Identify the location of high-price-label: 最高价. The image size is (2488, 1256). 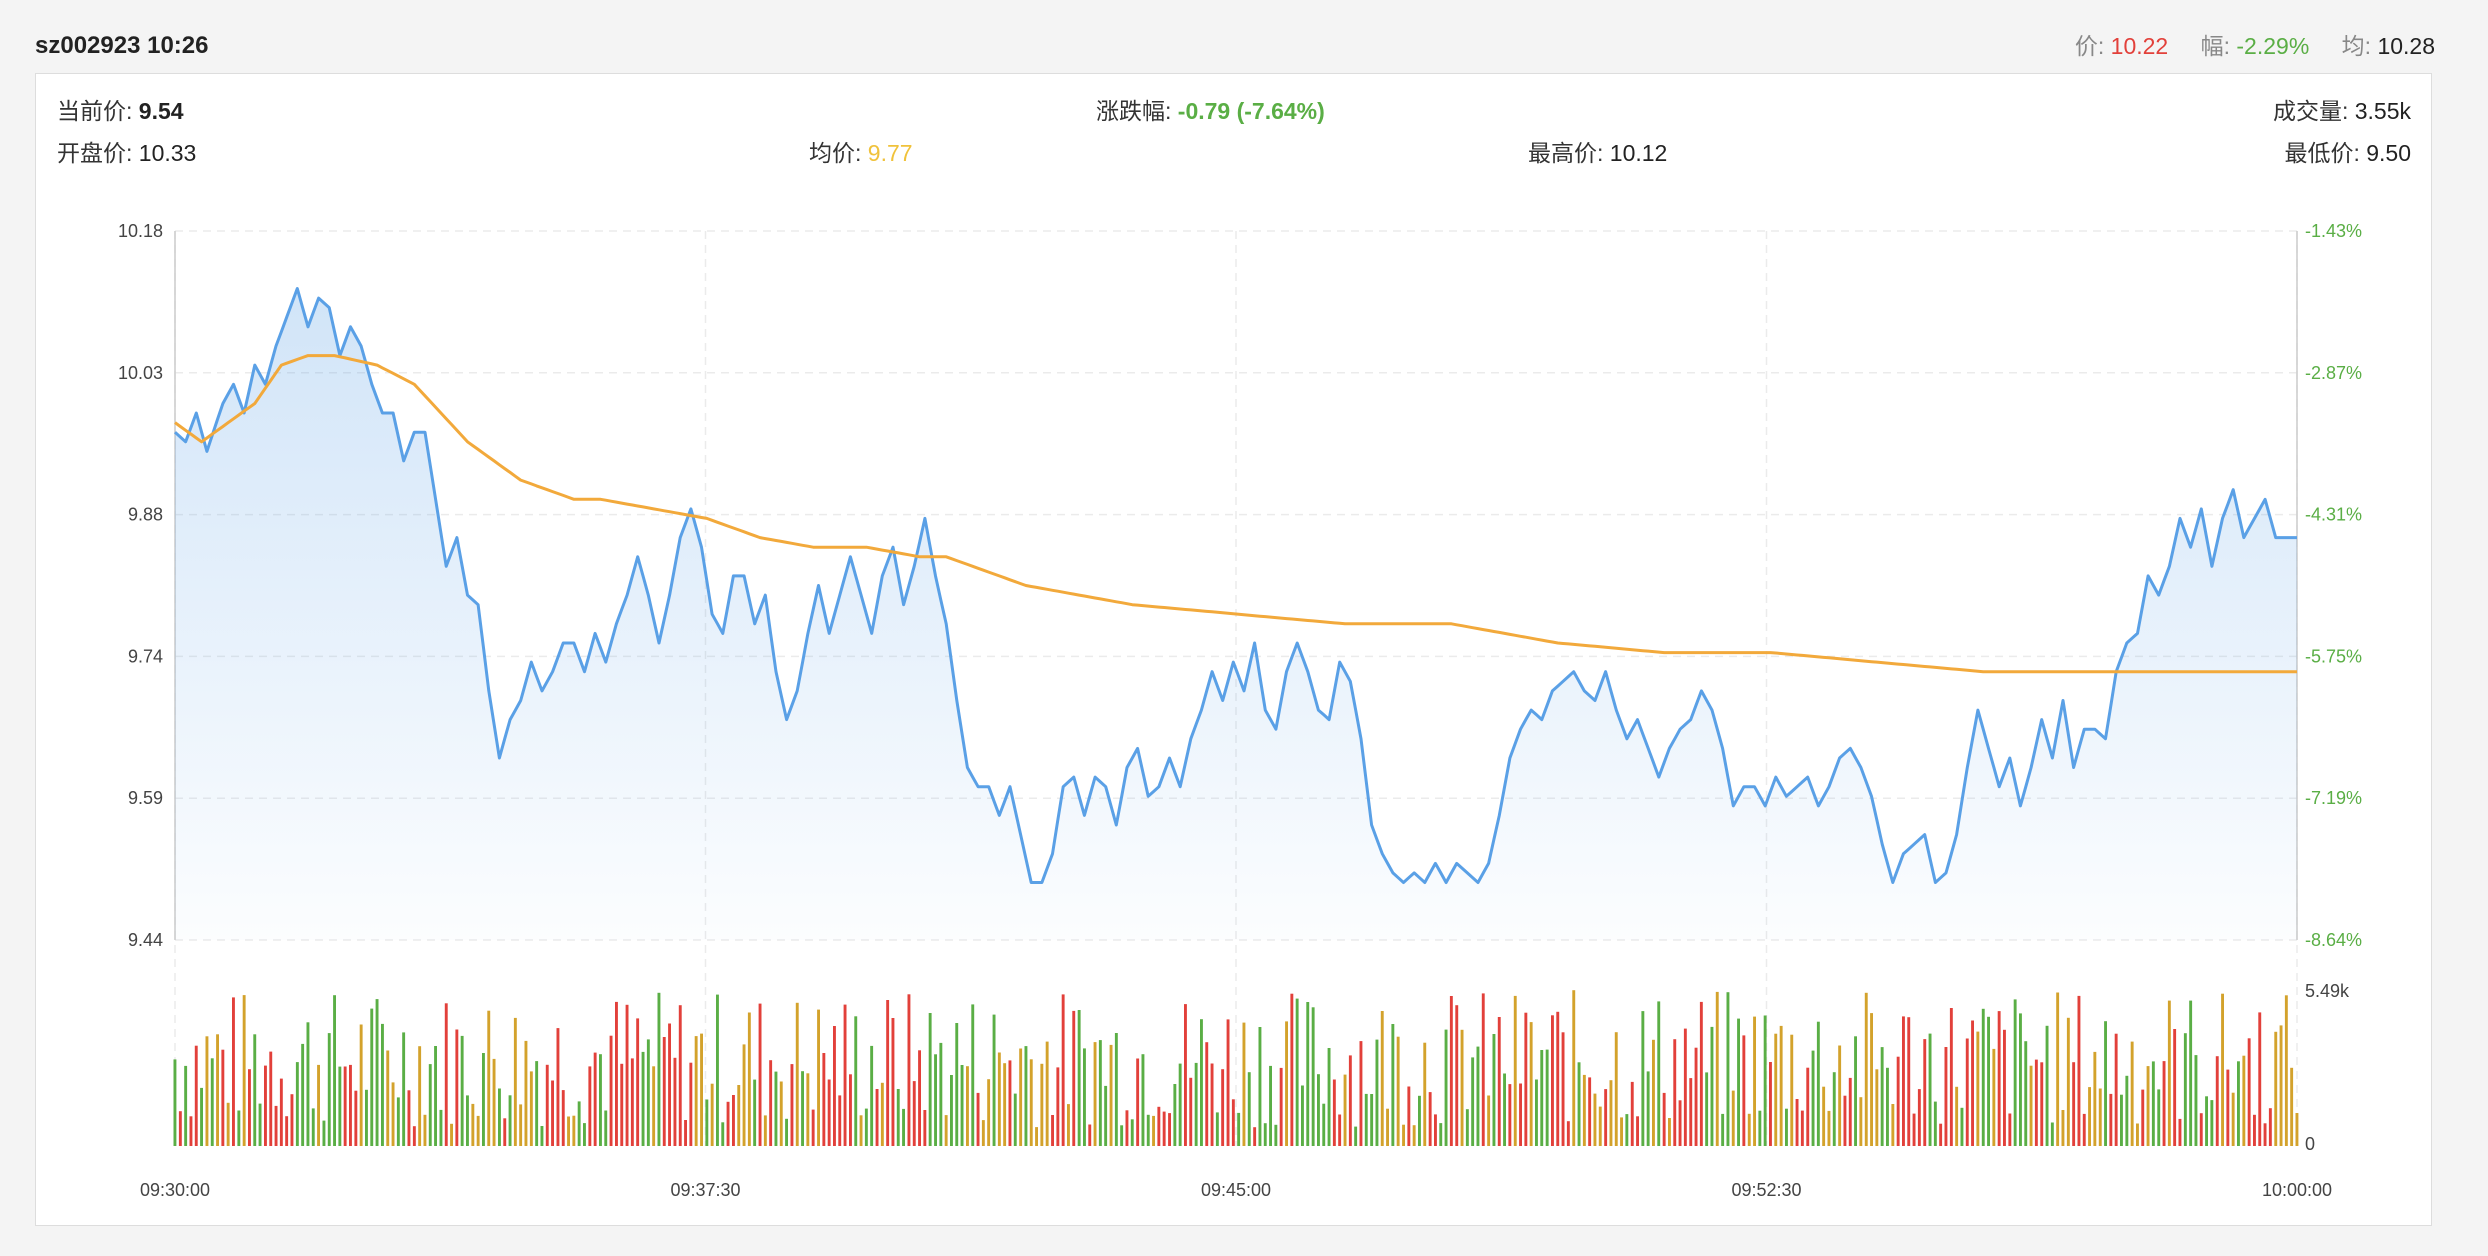
(1562, 153).